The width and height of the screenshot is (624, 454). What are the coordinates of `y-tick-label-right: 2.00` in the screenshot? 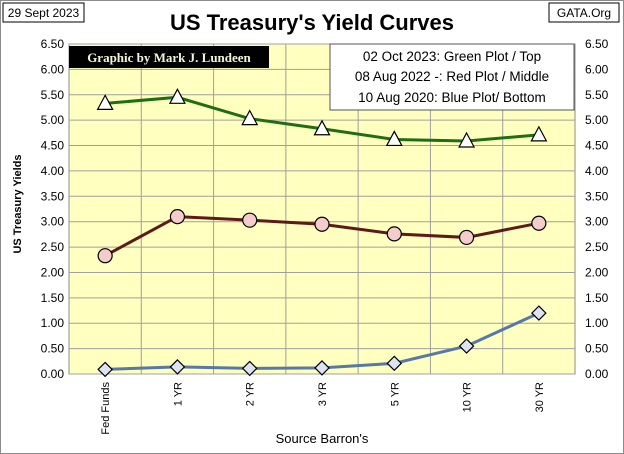 It's located at (597, 272).